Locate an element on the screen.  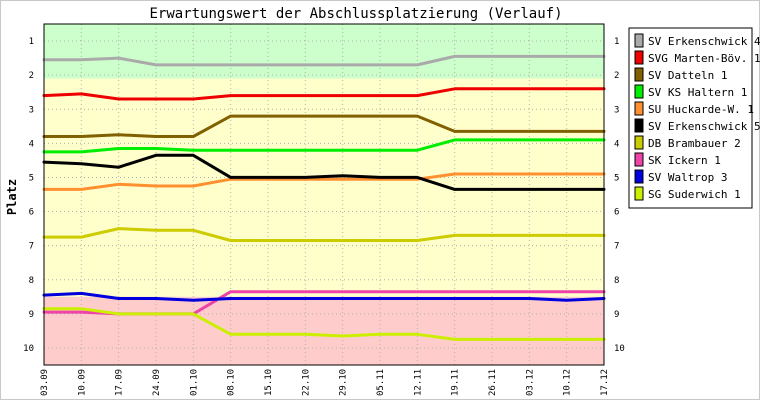
y-tick-label-right: 3 is located at coordinates (616, 110).